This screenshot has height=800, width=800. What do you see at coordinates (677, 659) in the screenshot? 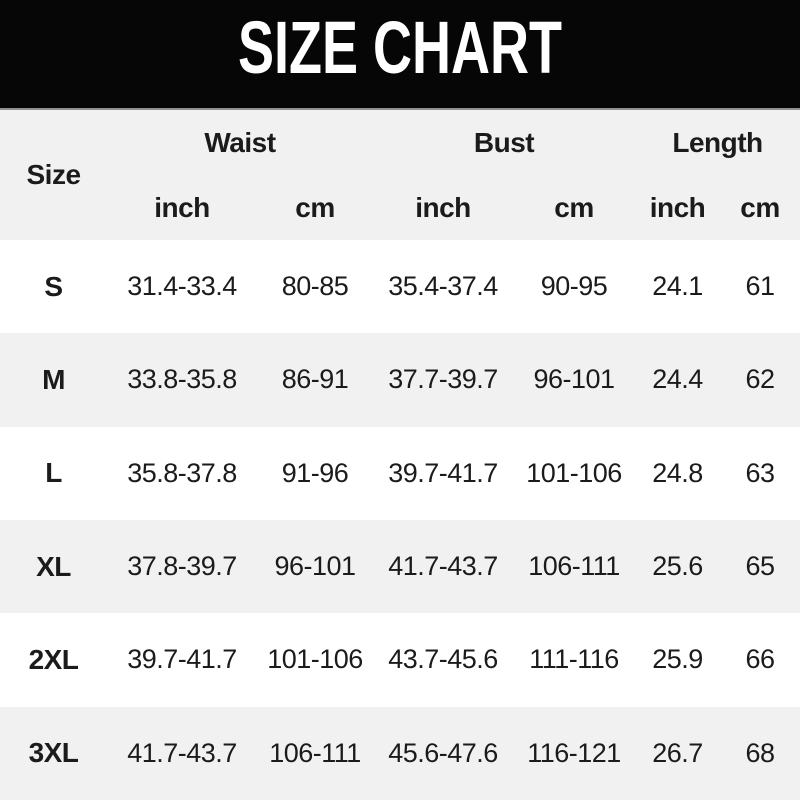
I see `cell-length-inch: 25.9` at bounding box center [677, 659].